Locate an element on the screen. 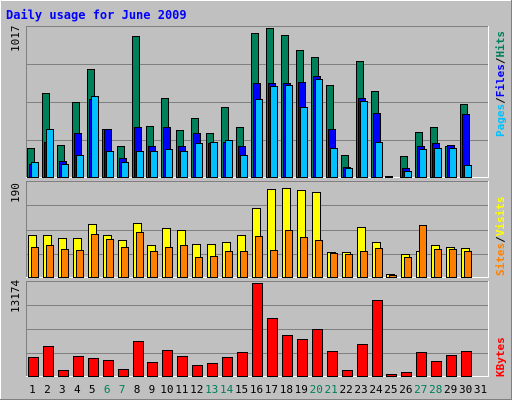 The height and width of the screenshot is (400, 512). legend-files: Files is located at coordinates (500, 80).